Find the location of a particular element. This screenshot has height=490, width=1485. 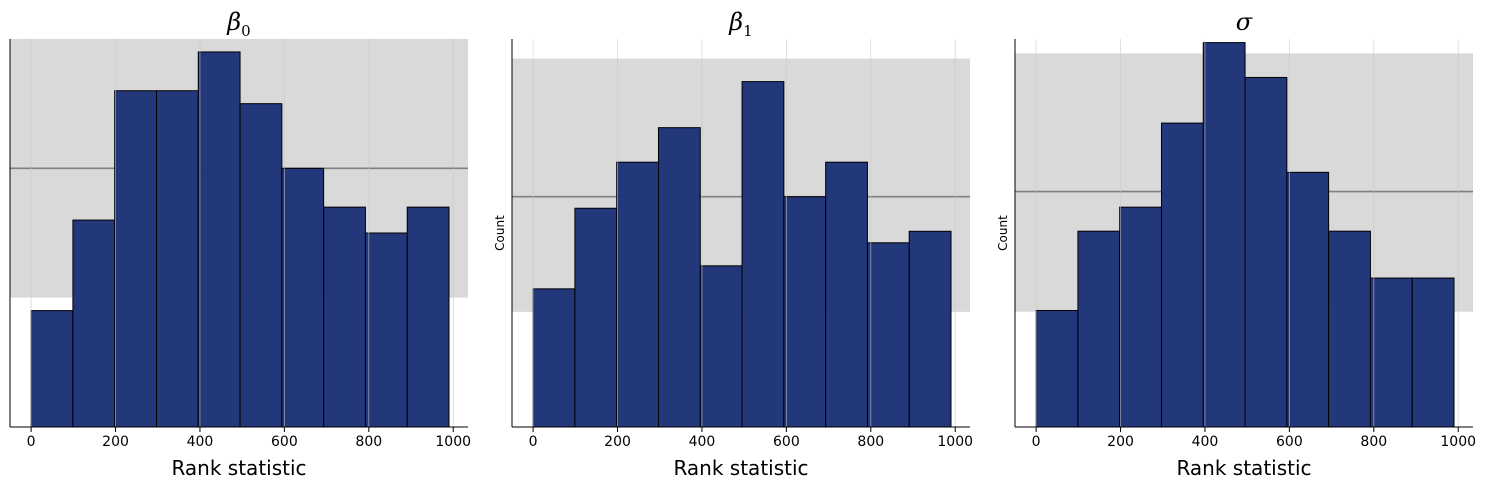

title-subscript: 0 is located at coordinates (246, 31).